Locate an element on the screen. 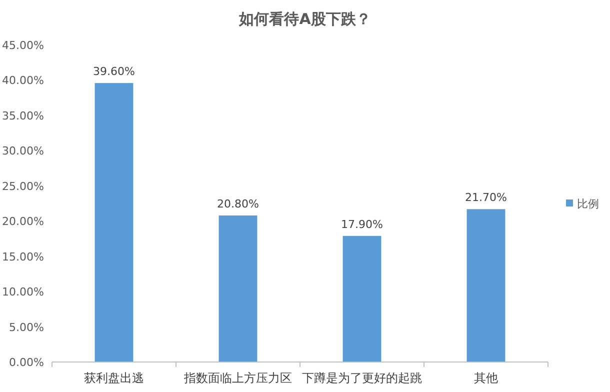 Image resolution: width=610 pixels, height=392 pixels. x-tick-label: 指数面临上方压力区 is located at coordinates (237, 378).